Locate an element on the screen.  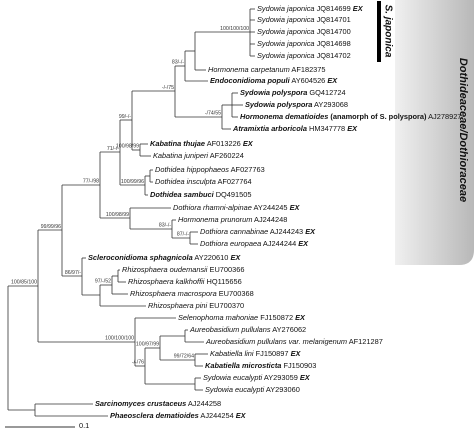
taxon-name: Rhizosphaera macrospora is located at coordinates (173, 293).